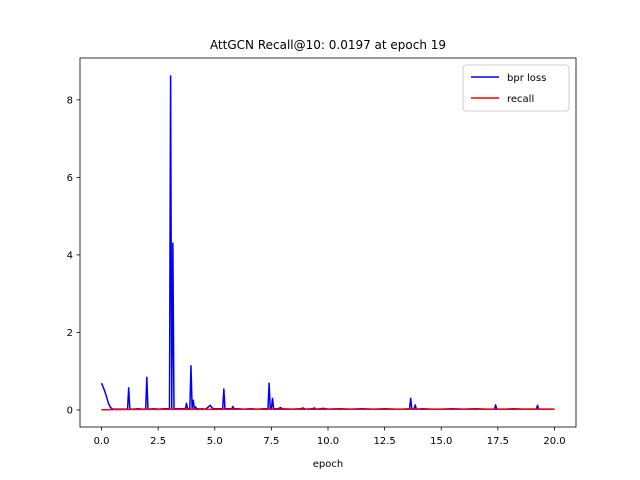 The width and height of the screenshot is (640, 480). Describe the element at coordinates (271, 441) in the screenshot. I see `x-tick-label: 7.5` at that location.